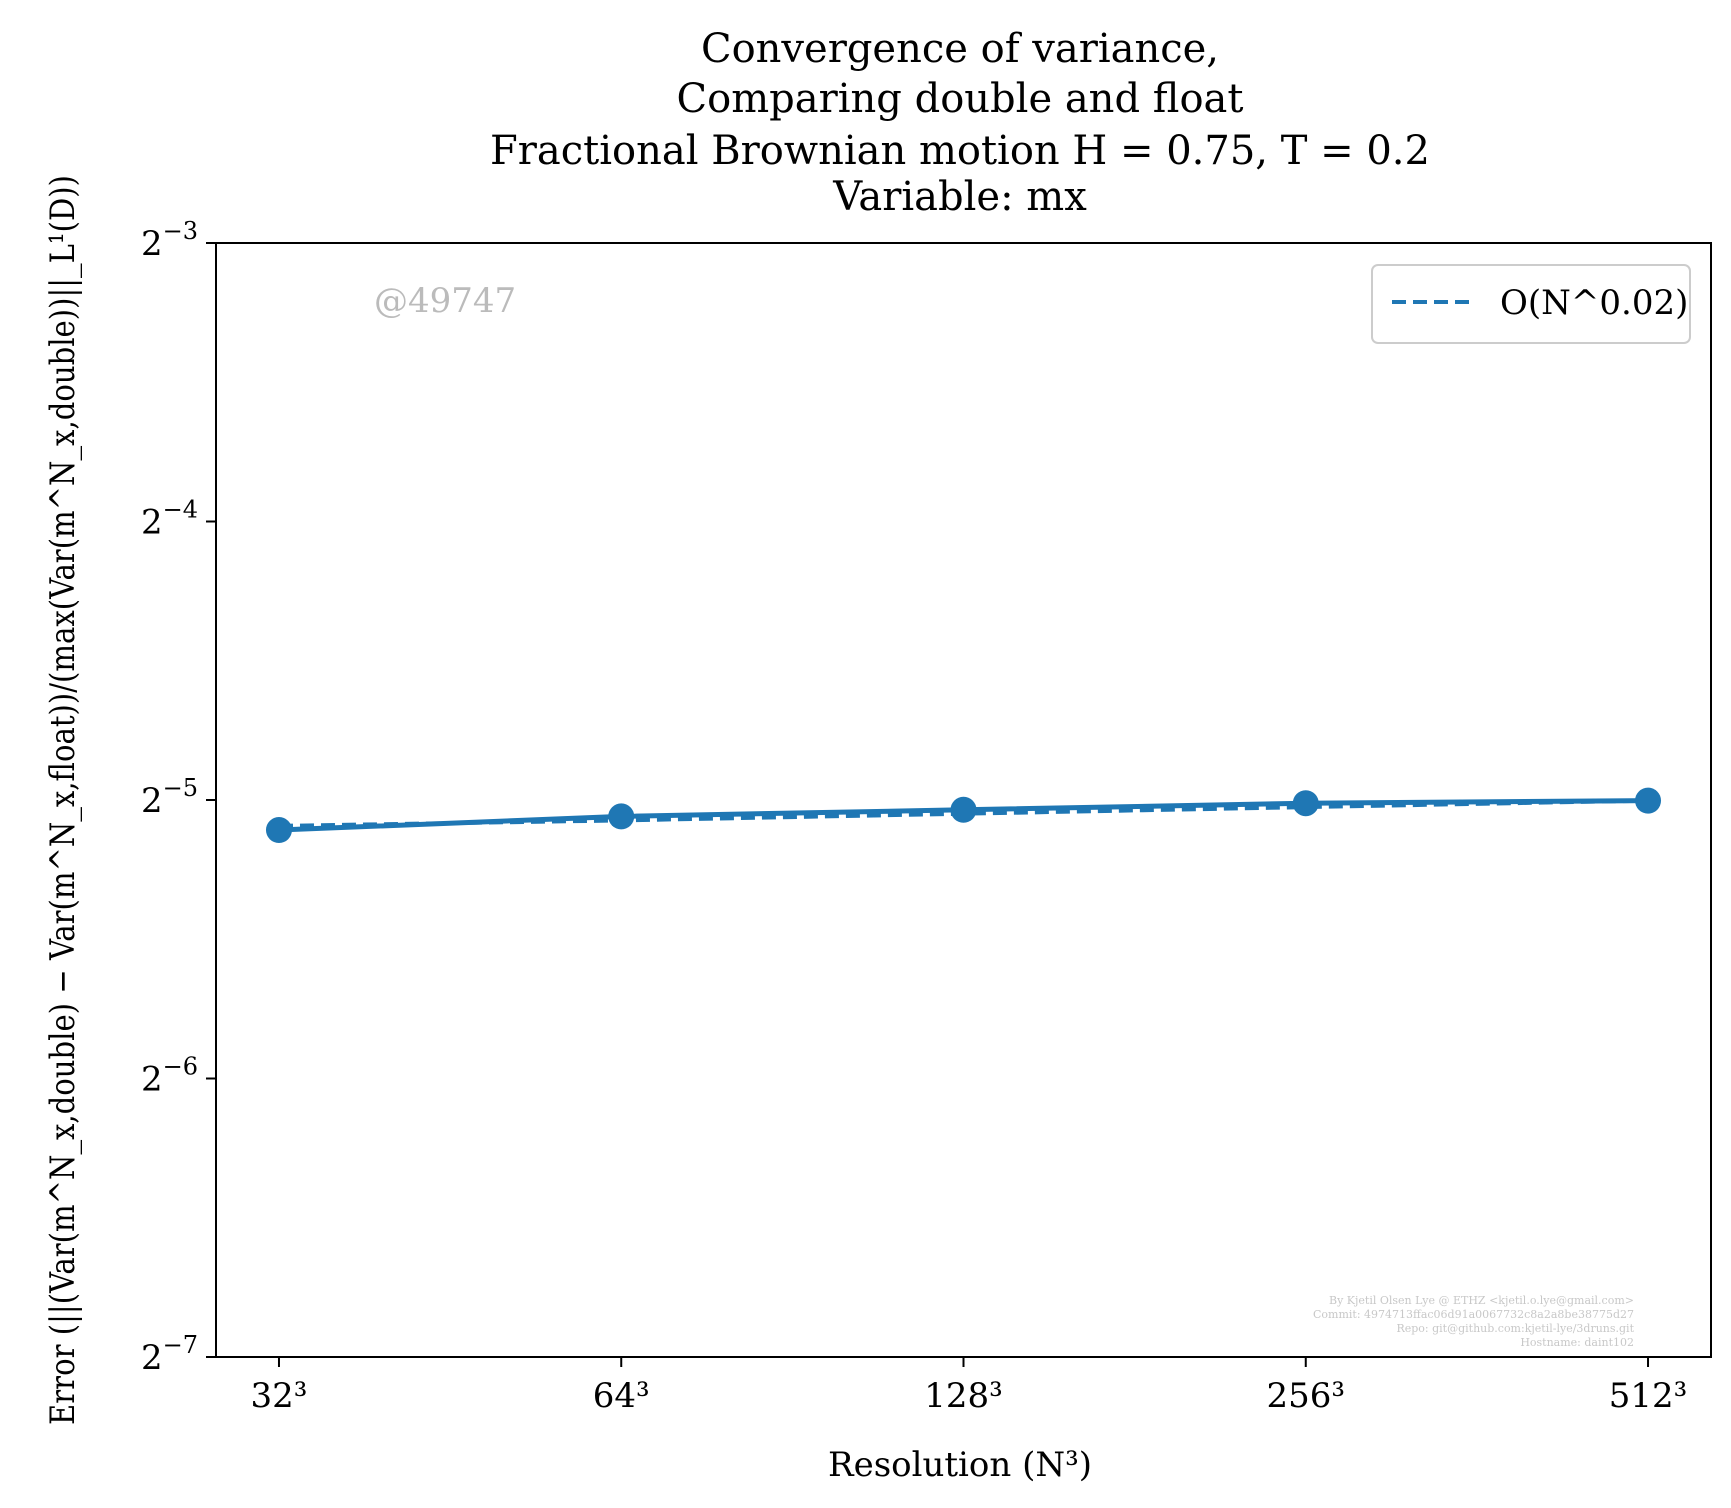 The height and width of the screenshot is (1508, 1731). Describe the element at coordinates (169, 240) in the screenshot. I see `y-tick-label: 2−3` at that location.